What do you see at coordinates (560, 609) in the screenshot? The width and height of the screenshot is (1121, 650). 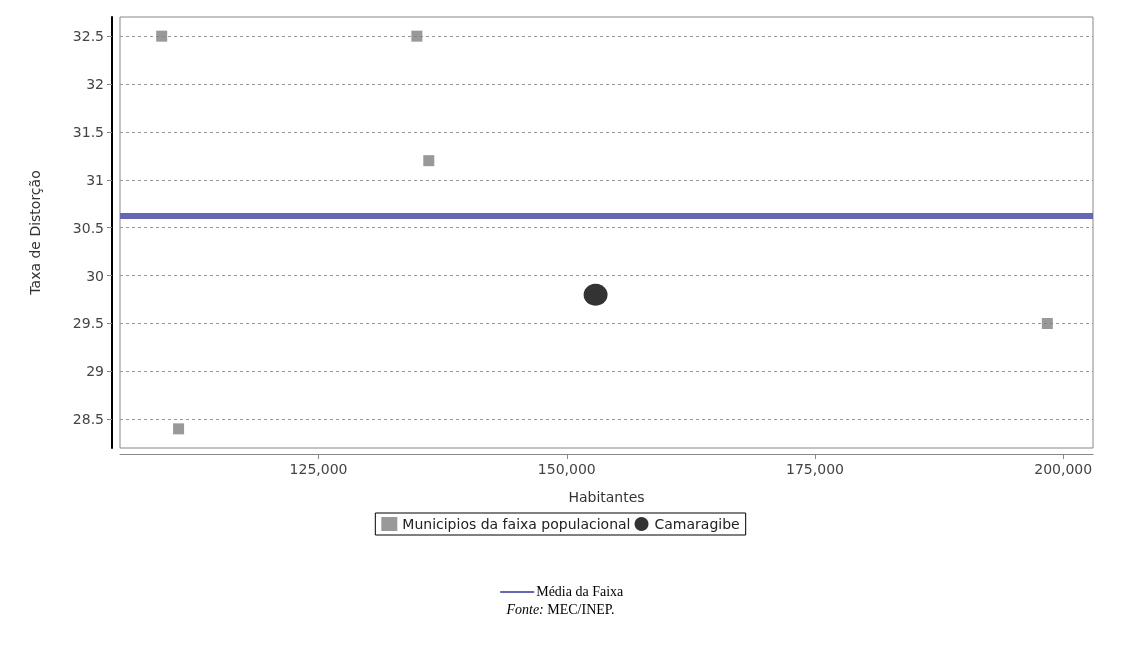 I see `source-note: Fonte: MEC/INEP.` at bounding box center [560, 609].